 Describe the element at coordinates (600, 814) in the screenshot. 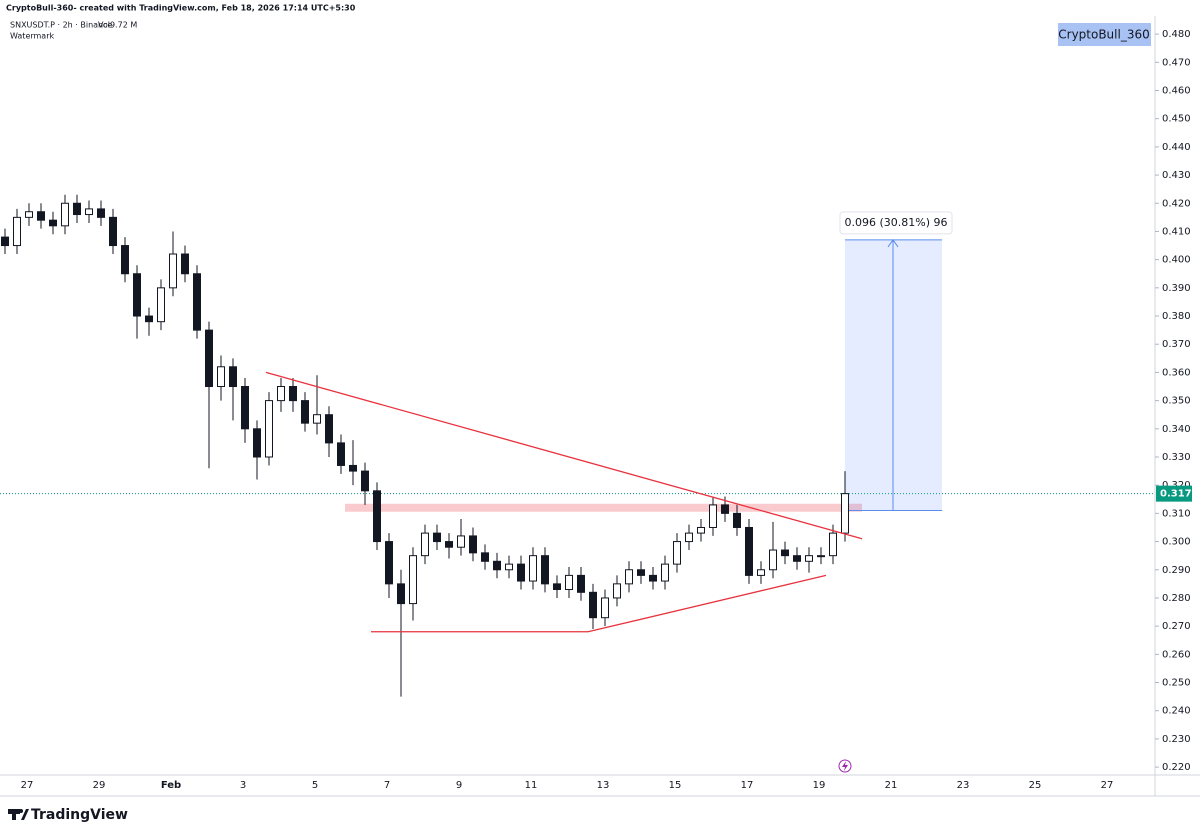

I see `footer` at that location.